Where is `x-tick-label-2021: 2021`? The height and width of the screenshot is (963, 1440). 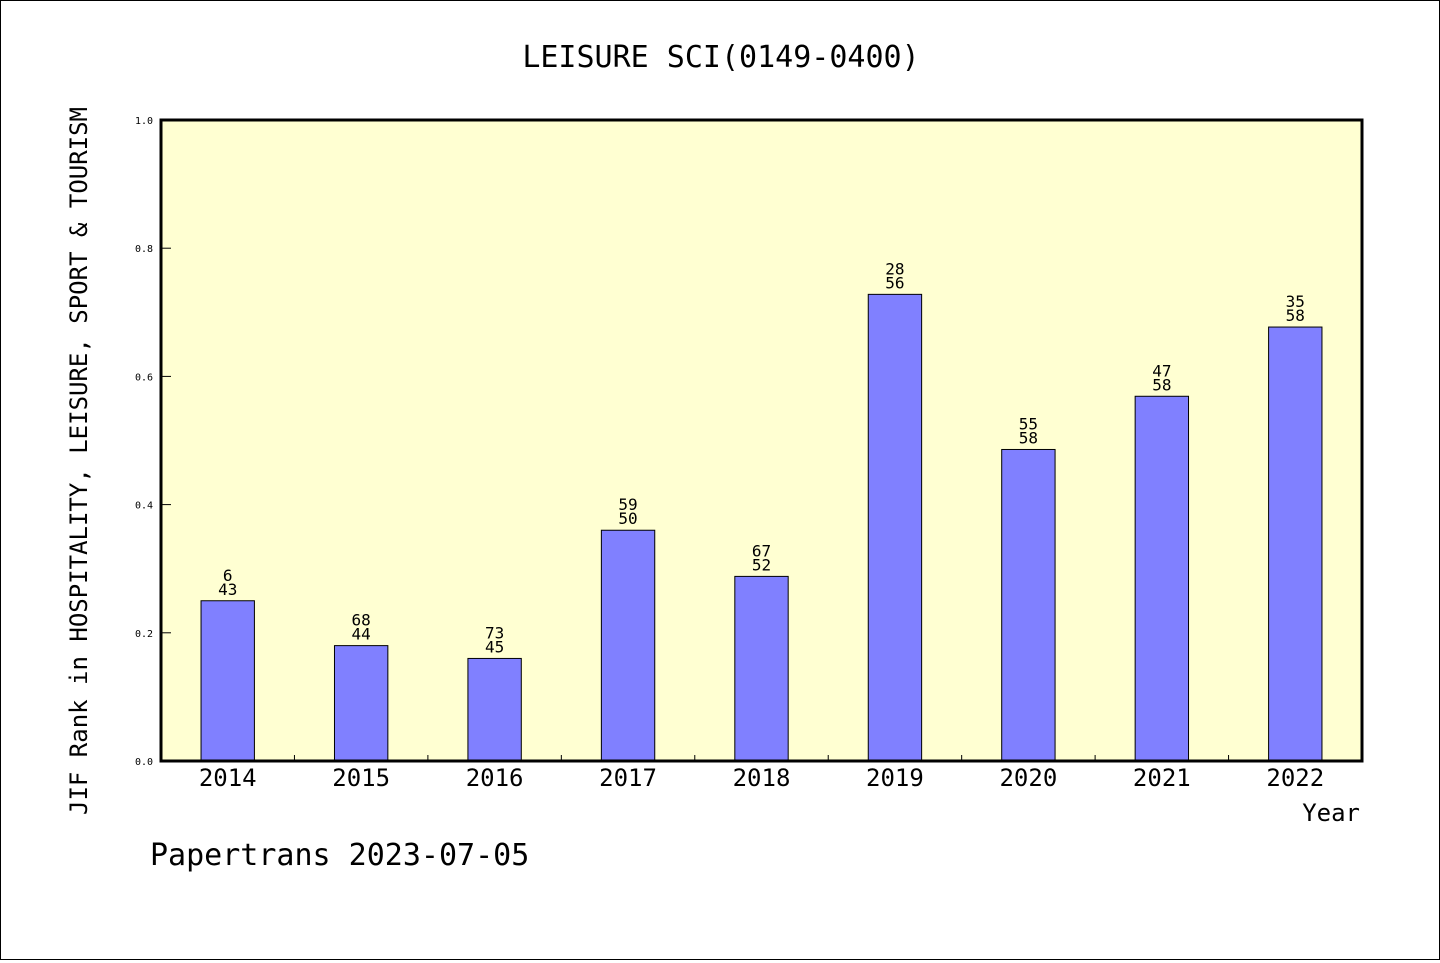
x-tick-label-2021: 2021 is located at coordinates (1162, 778).